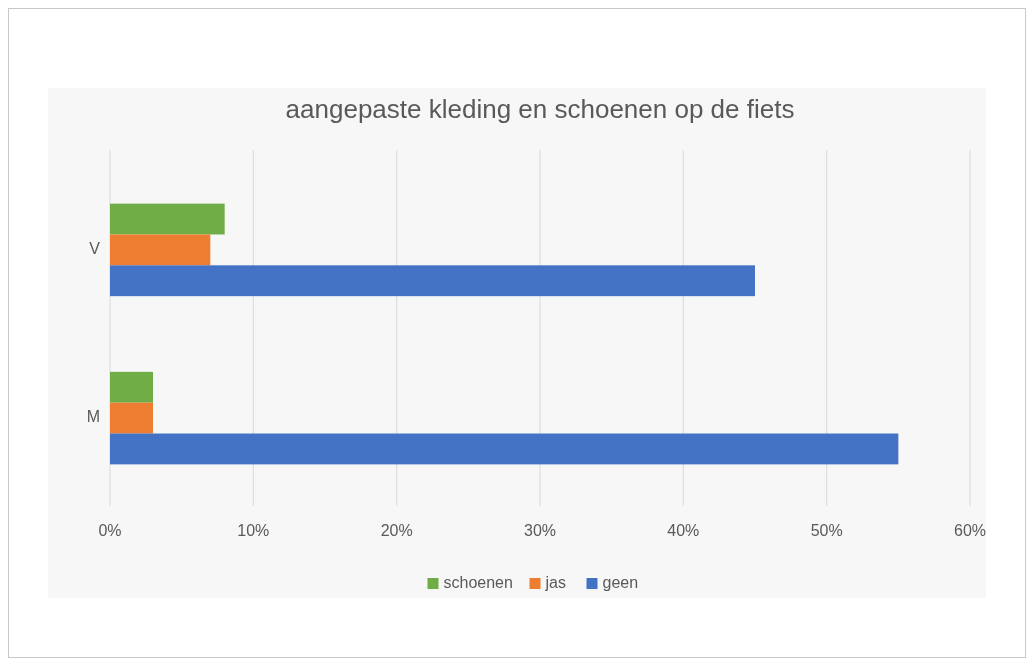 The image size is (1034, 666). I want to click on x-tick-label: 0%, so click(110, 530).